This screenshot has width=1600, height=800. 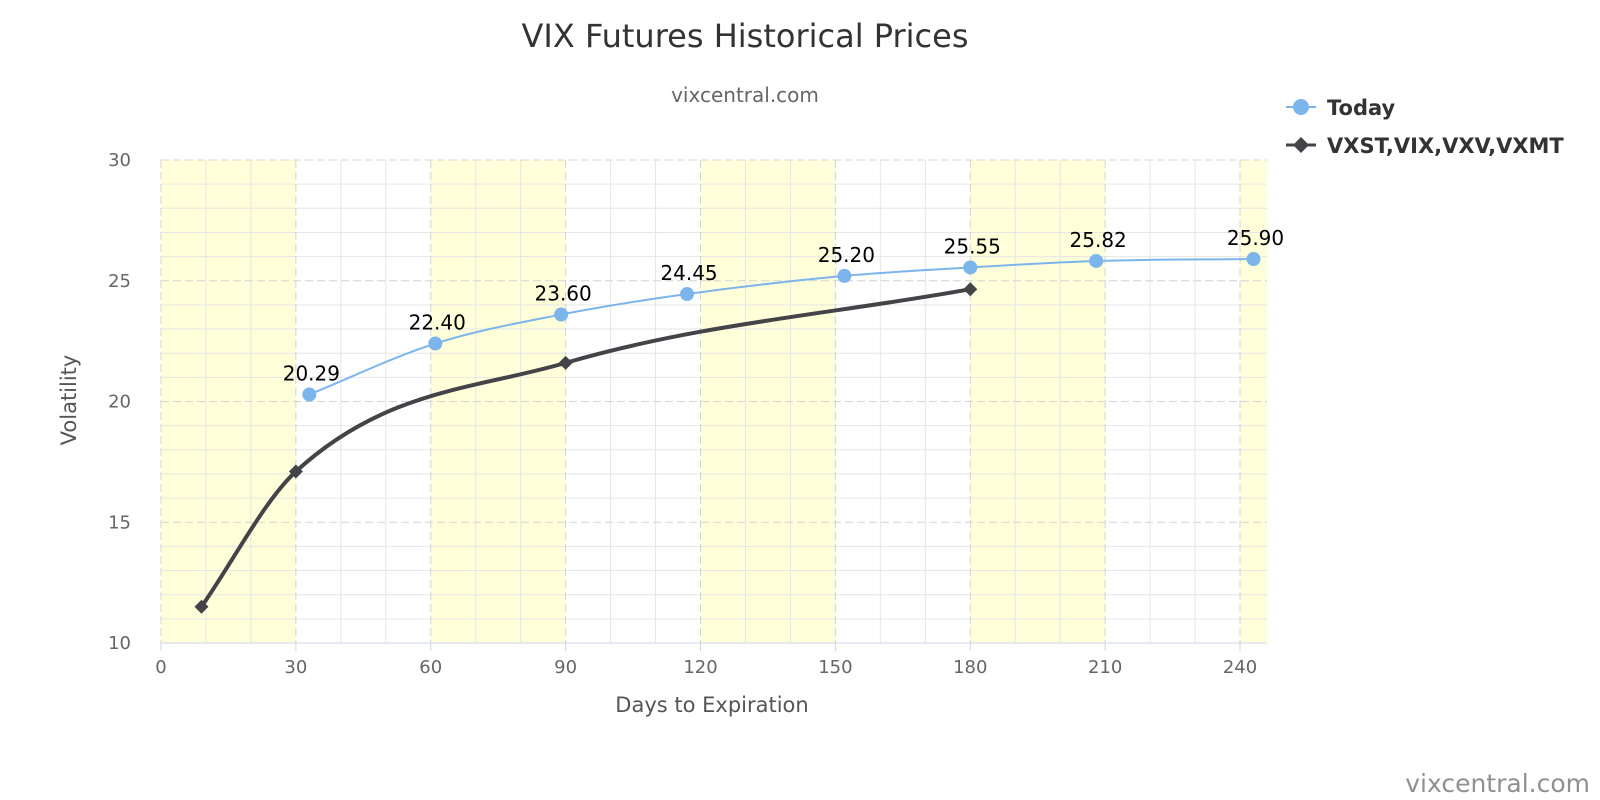 I want to click on data-labels: 20.29 22.40 23.60 24.45 25.20 25.55 25.82 25.90, so click(x=783, y=305).